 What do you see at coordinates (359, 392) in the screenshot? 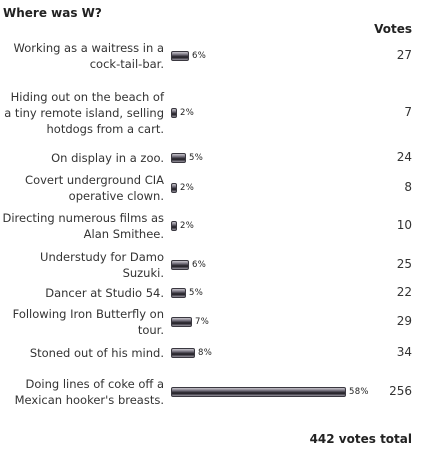
I see `poll-percent-label: 58%` at bounding box center [359, 392].